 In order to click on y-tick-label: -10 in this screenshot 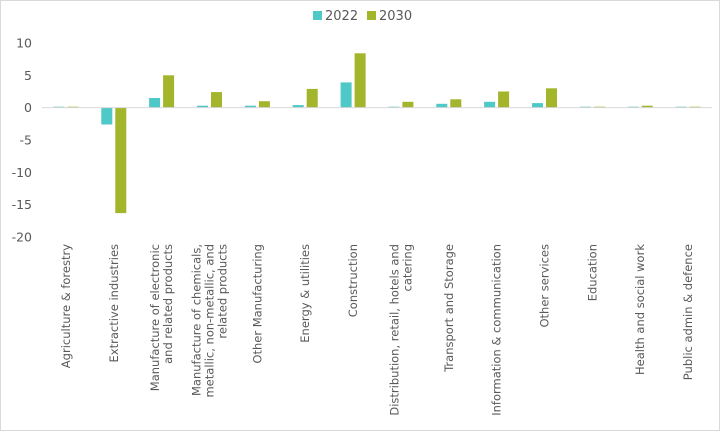, I will do `click(22, 172)`.